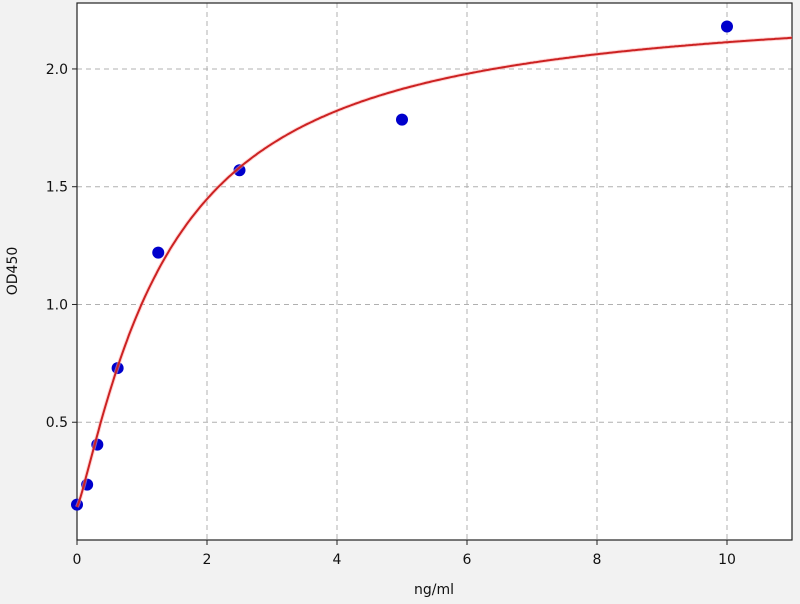  I want to click on y-tick-label: 0.5, so click(57, 423).